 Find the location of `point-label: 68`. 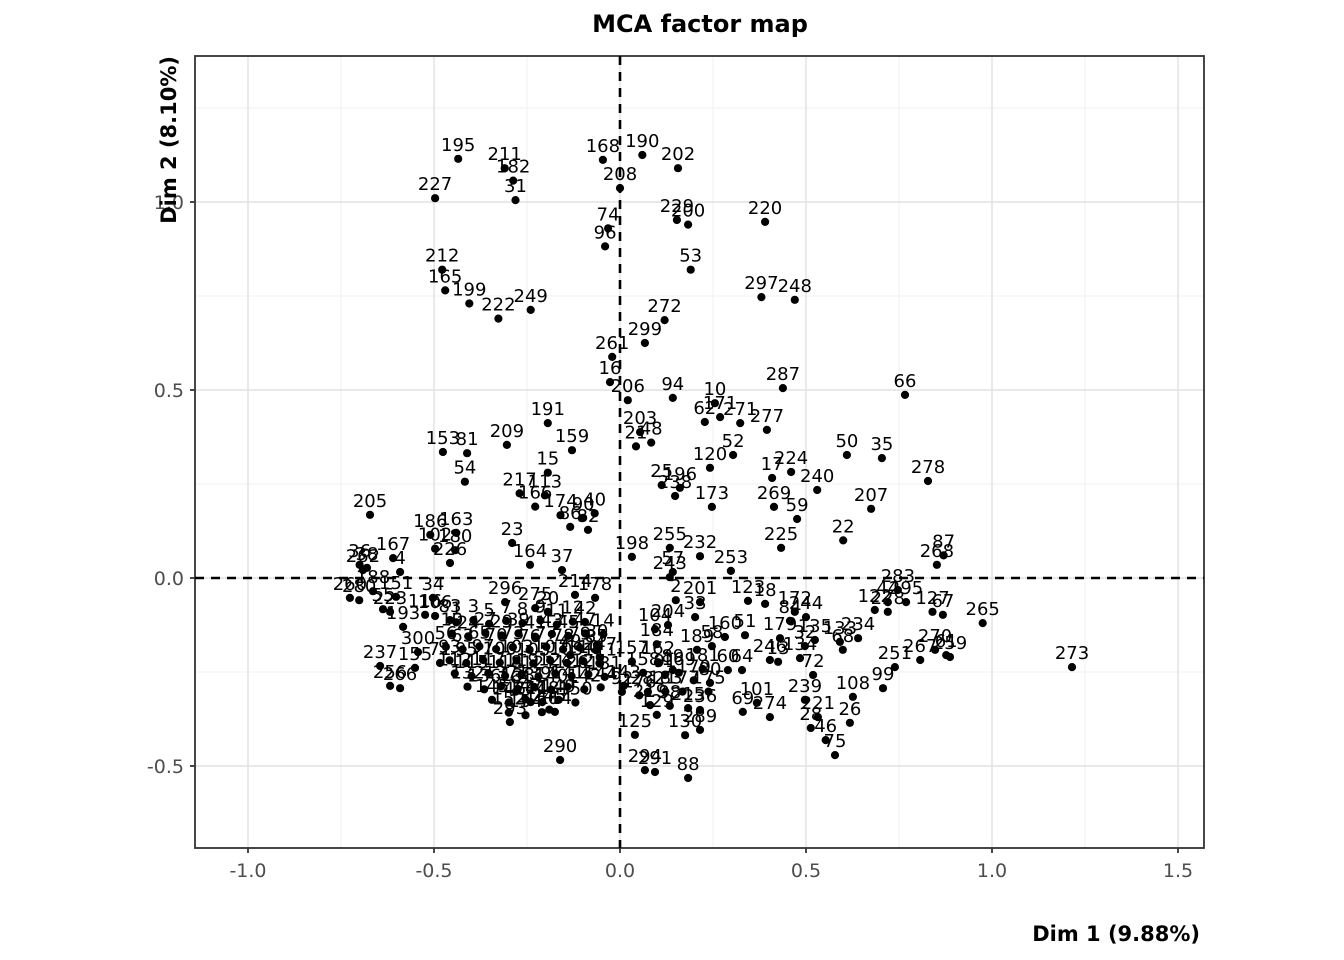

point-label: 68 is located at coordinates (842, 636).